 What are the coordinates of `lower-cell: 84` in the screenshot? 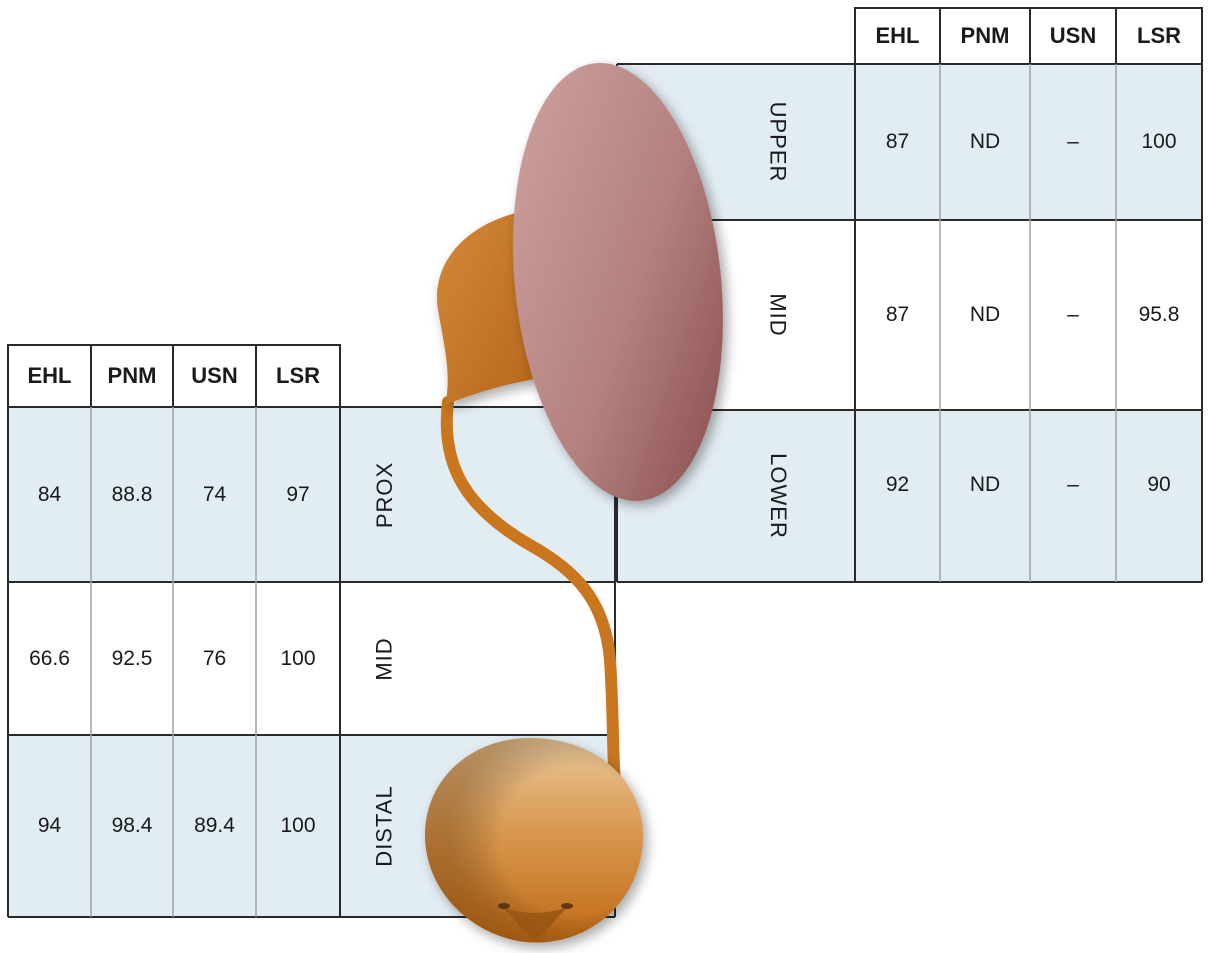 It's located at (49, 494).